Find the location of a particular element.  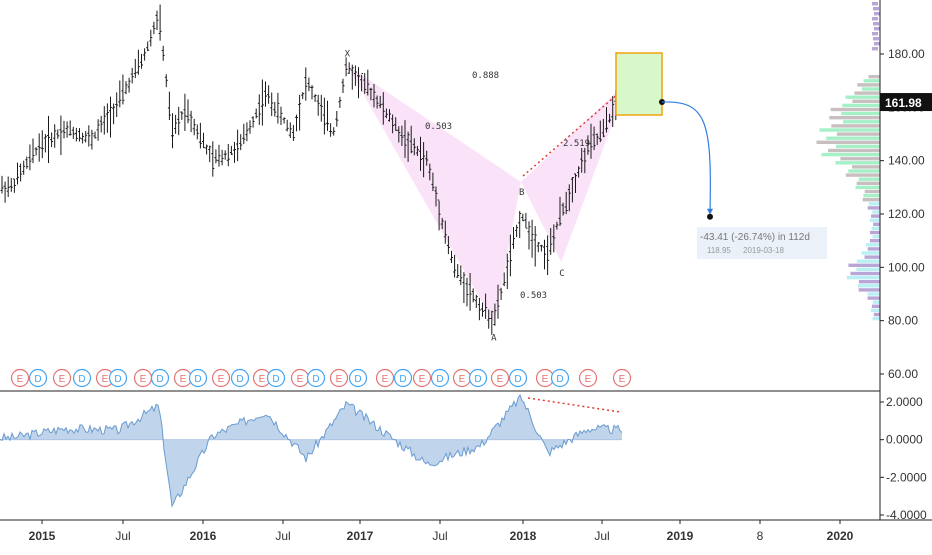

projection-end-dot is located at coordinates (710, 216).